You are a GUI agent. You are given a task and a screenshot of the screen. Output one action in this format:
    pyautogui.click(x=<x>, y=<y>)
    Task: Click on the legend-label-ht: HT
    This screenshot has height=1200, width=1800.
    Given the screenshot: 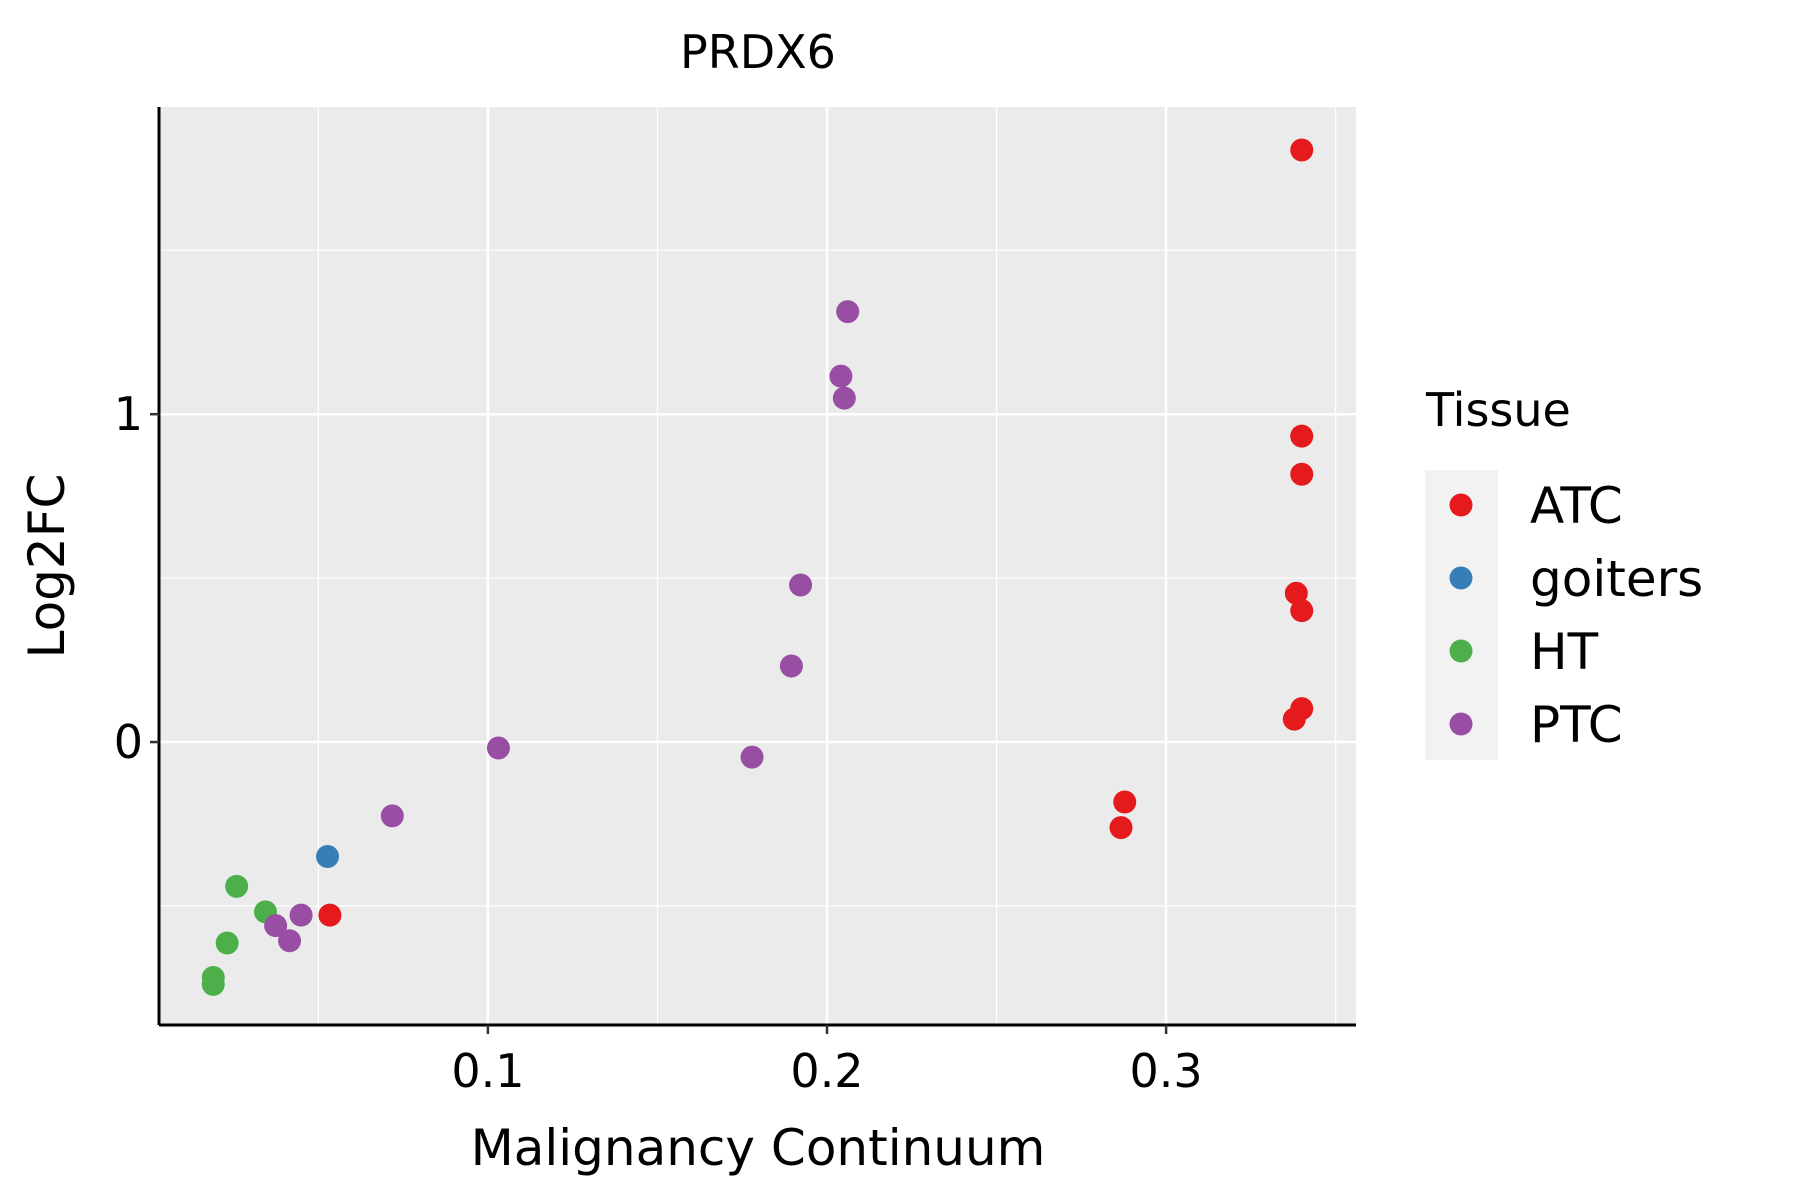 What is the action you would take?
    pyautogui.click(x=1564, y=652)
    